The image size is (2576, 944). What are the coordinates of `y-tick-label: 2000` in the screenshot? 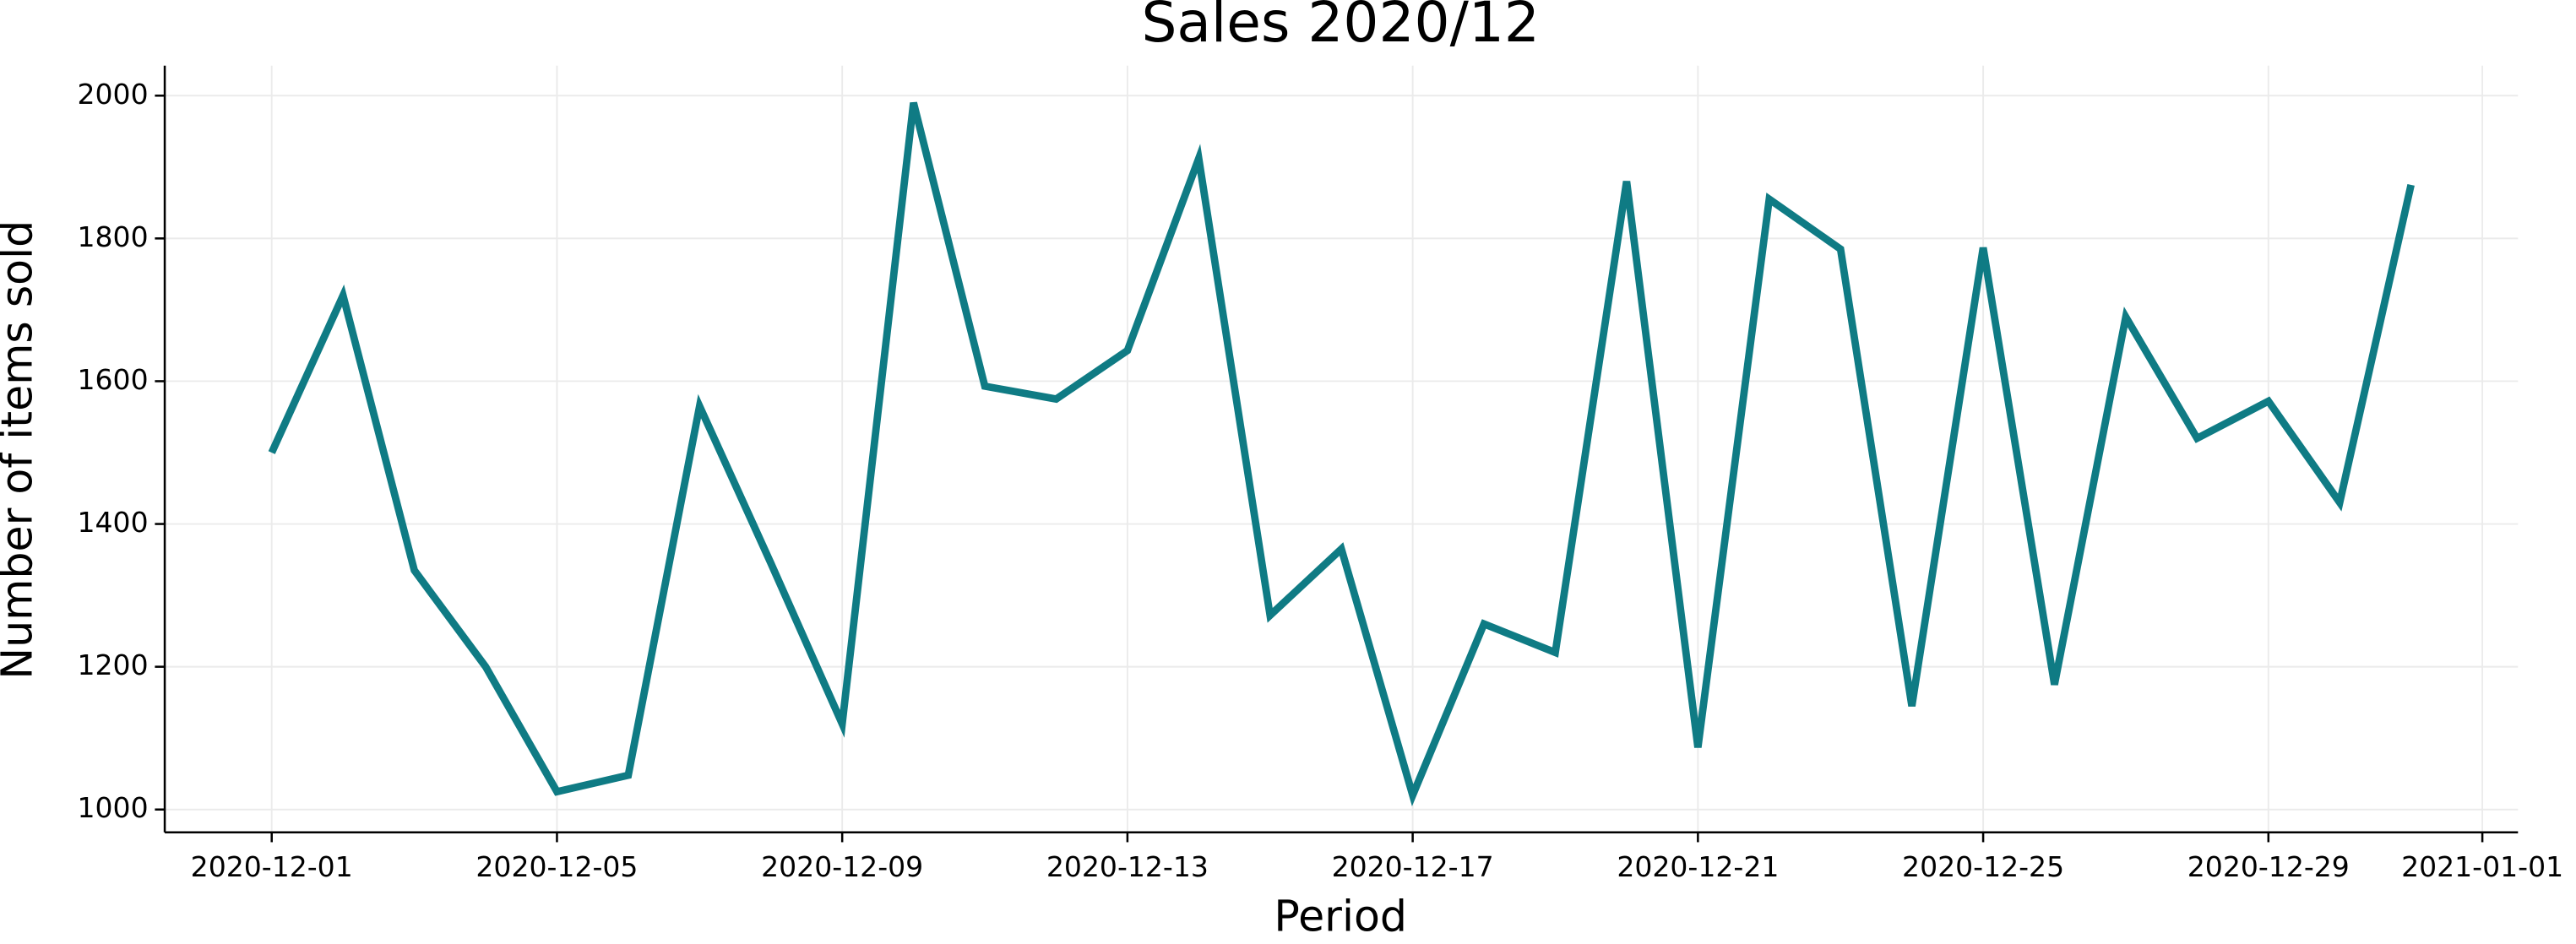 It's located at (113, 94).